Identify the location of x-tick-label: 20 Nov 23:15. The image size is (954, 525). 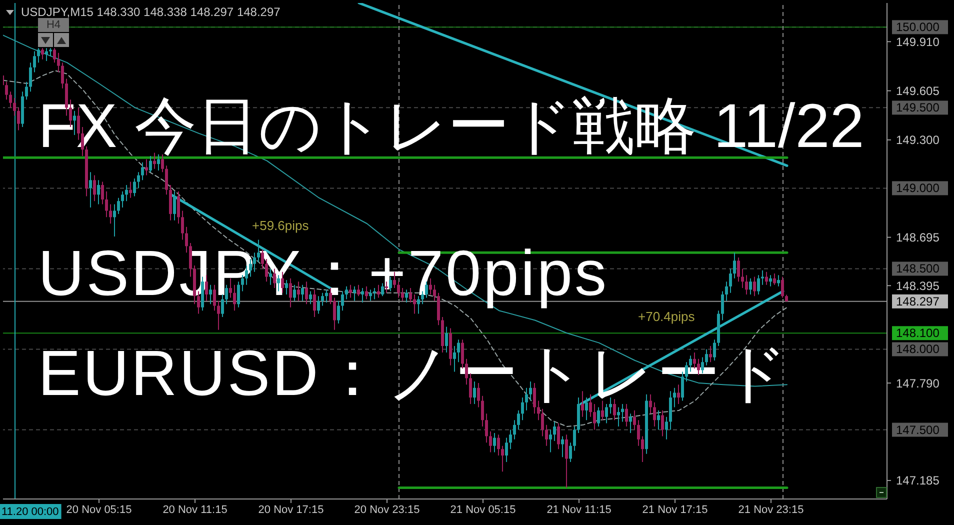
(387, 510).